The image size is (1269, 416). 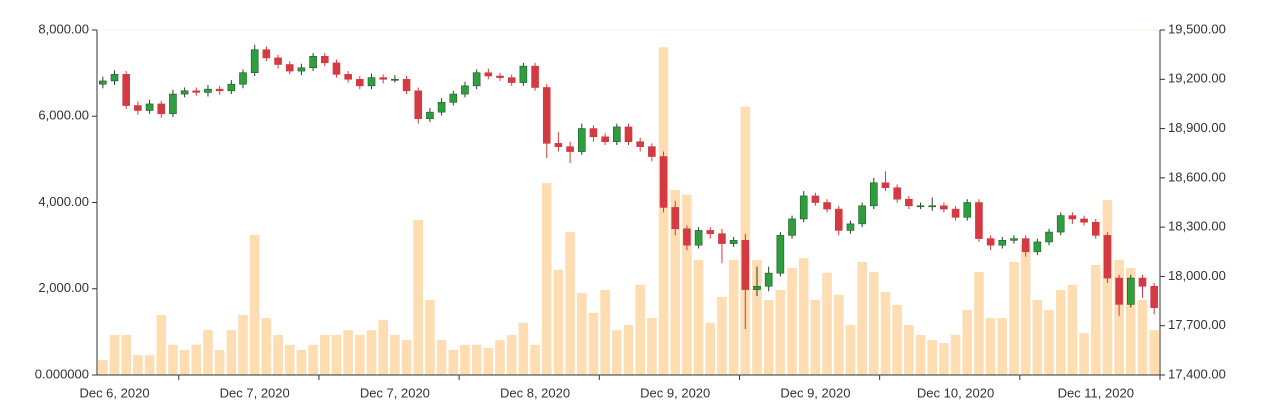 I want to click on x-tick-label: Dec 8, 2020, so click(x=535, y=392).